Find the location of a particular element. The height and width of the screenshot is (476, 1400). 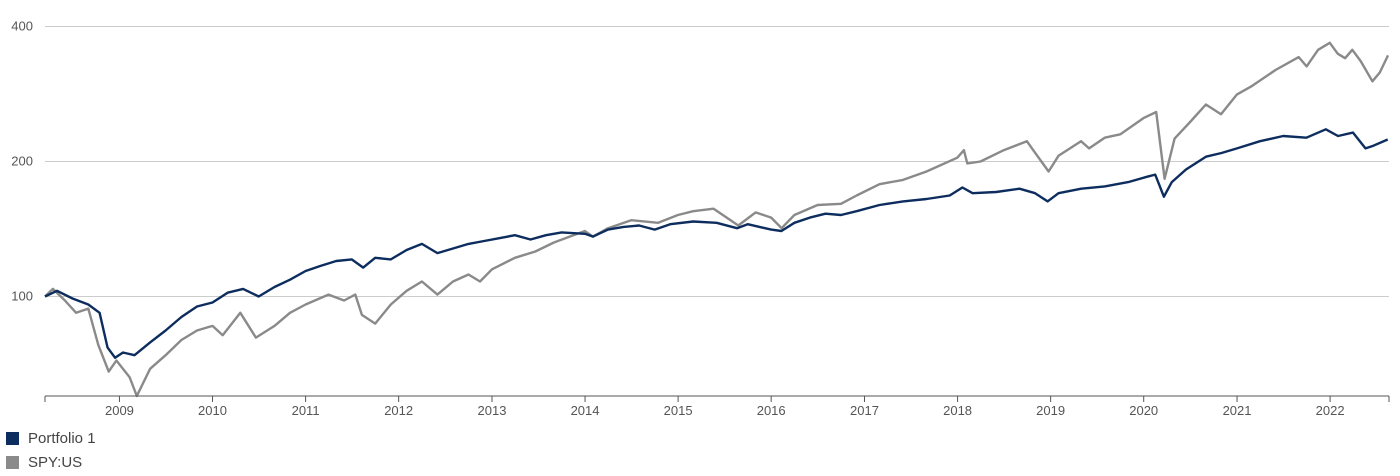

x-tick-label-2009: 2009 is located at coordinates (119, 410).